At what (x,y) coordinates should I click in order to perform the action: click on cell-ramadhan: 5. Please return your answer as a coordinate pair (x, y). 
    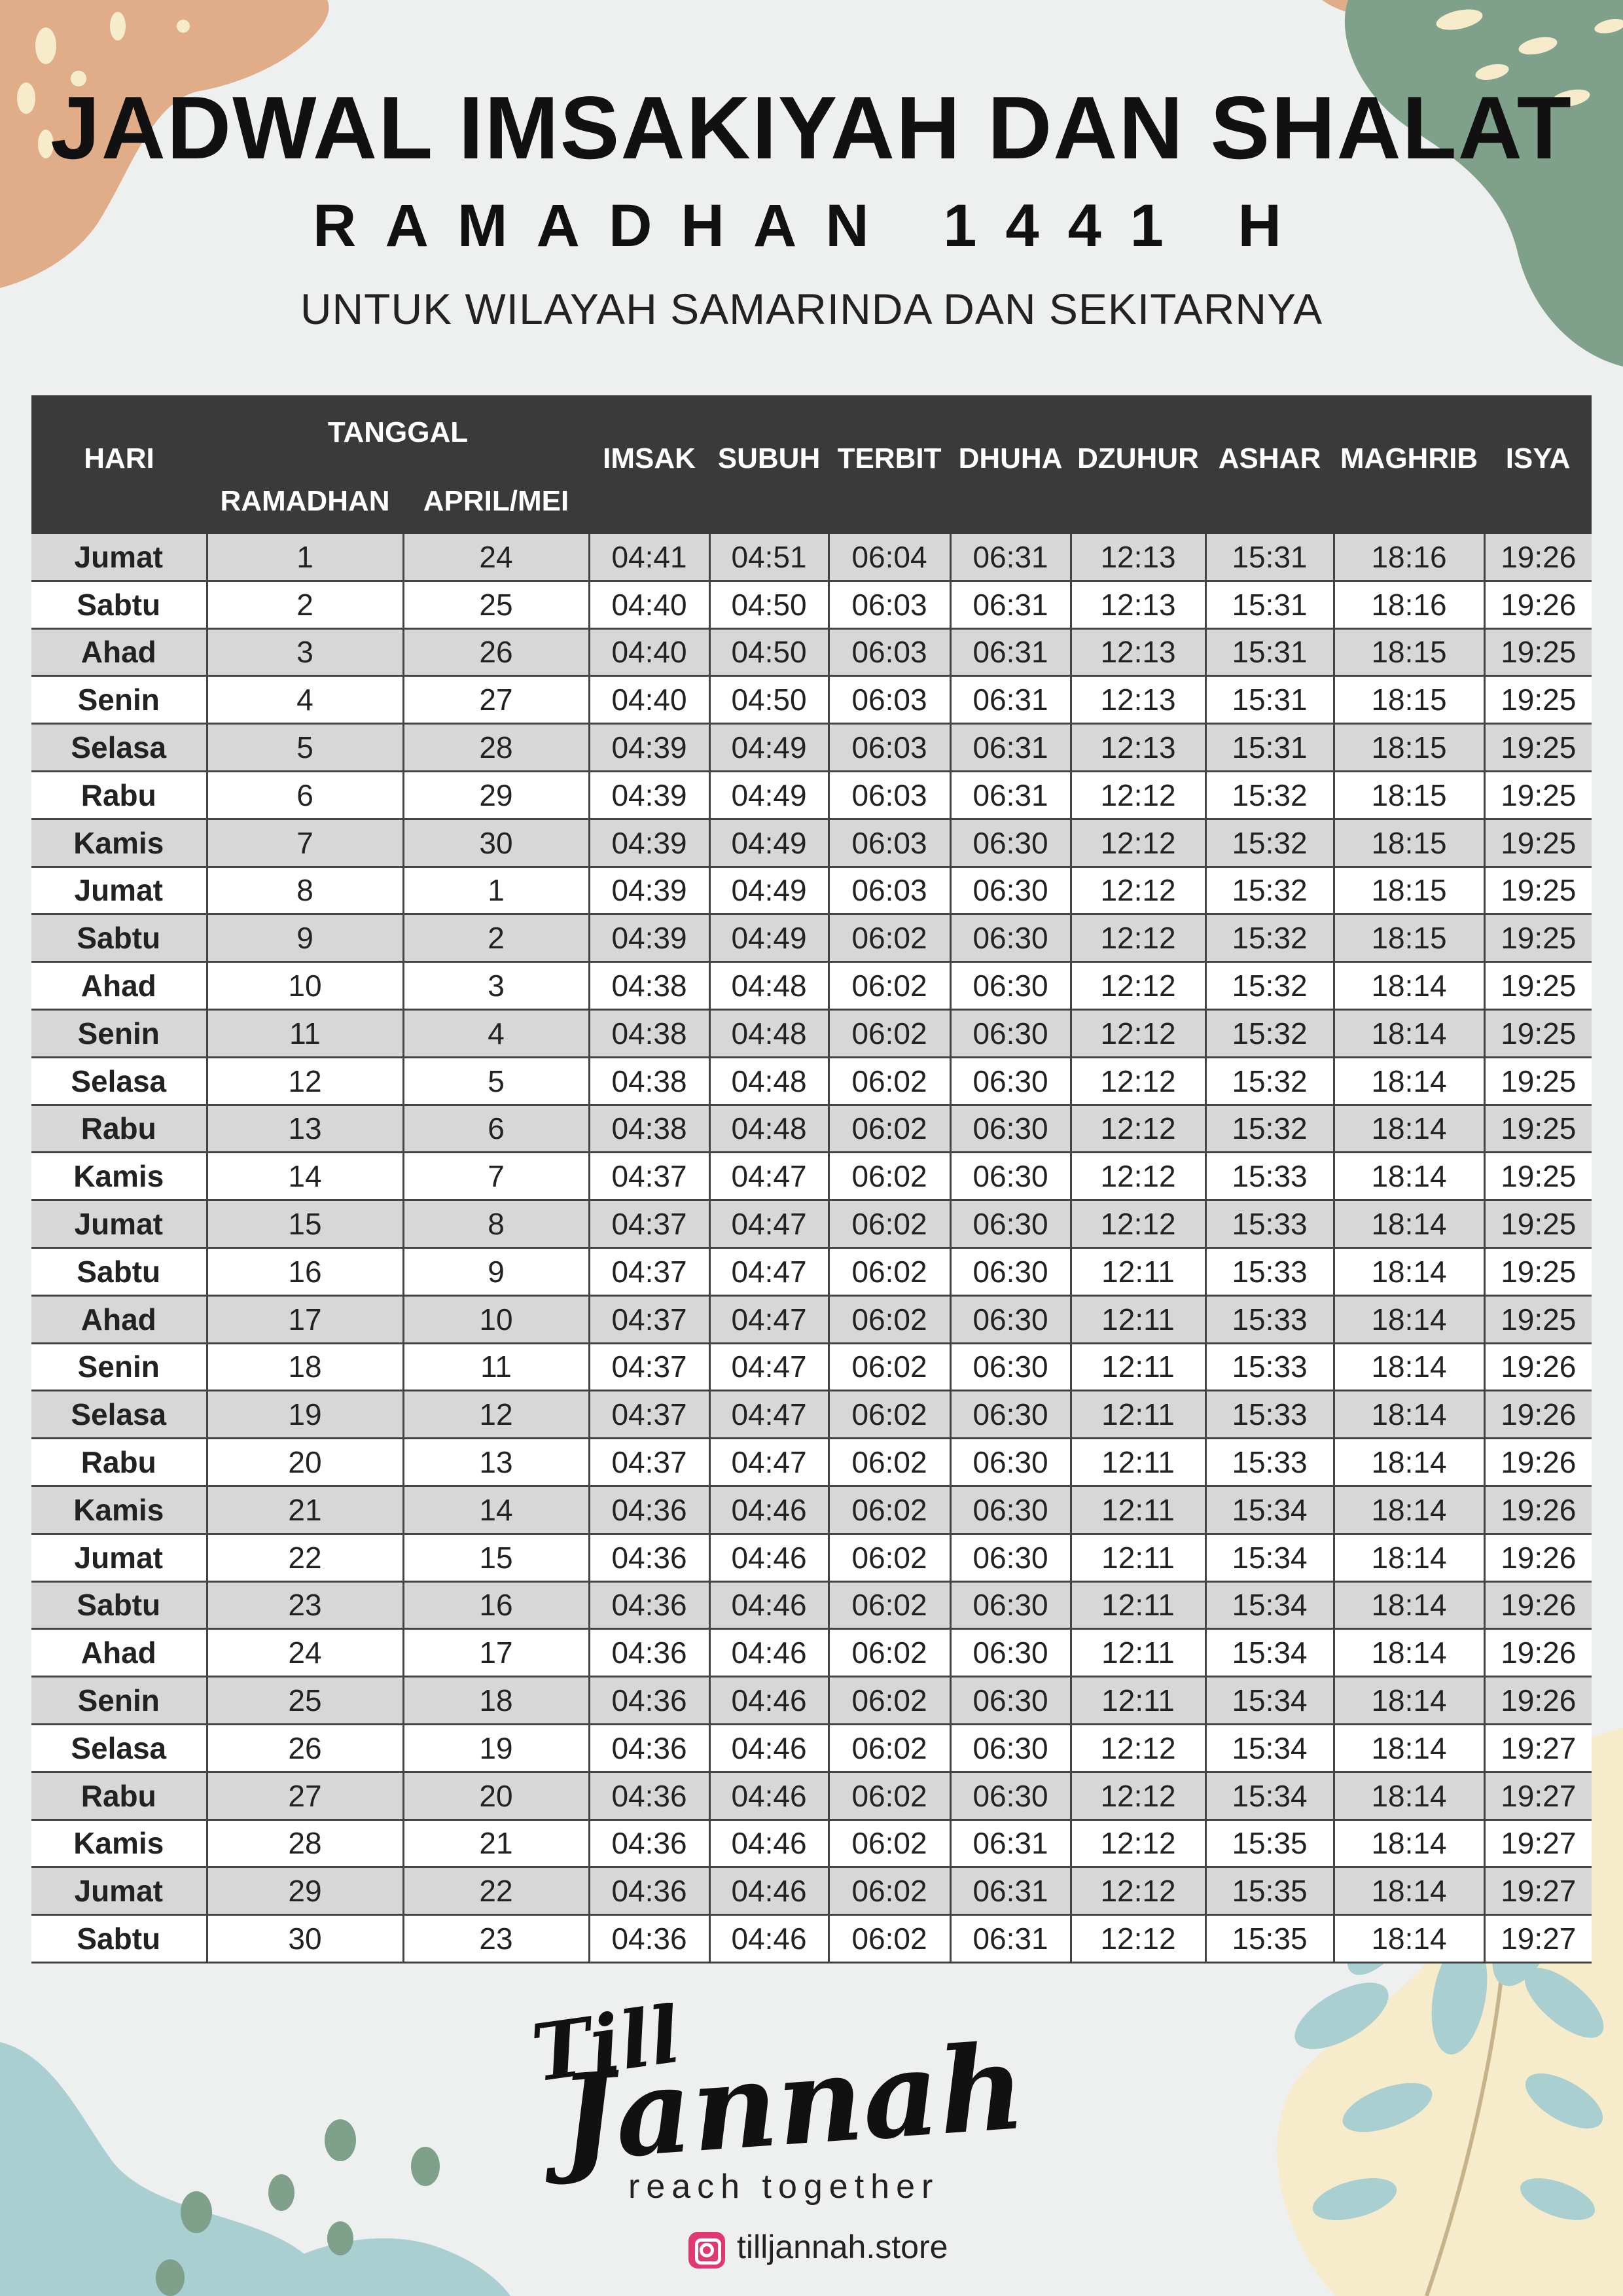
    Looking at the image, I should click on (305, 747).